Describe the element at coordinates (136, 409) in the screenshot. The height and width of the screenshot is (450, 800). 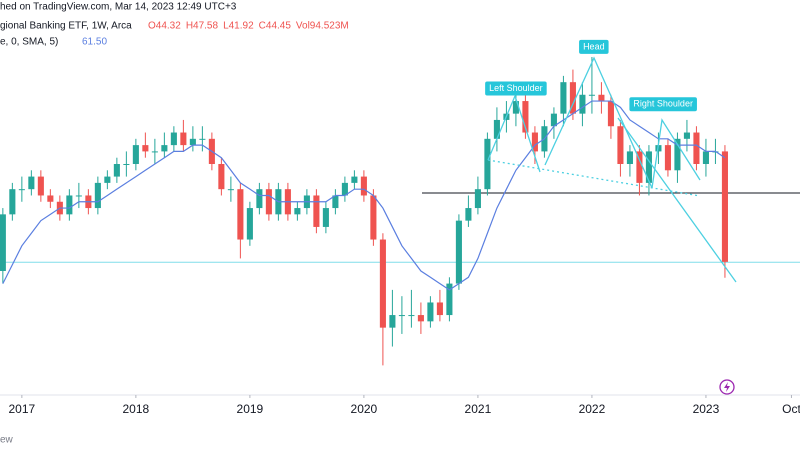
I see `x-tick-label: 2018` at that location.